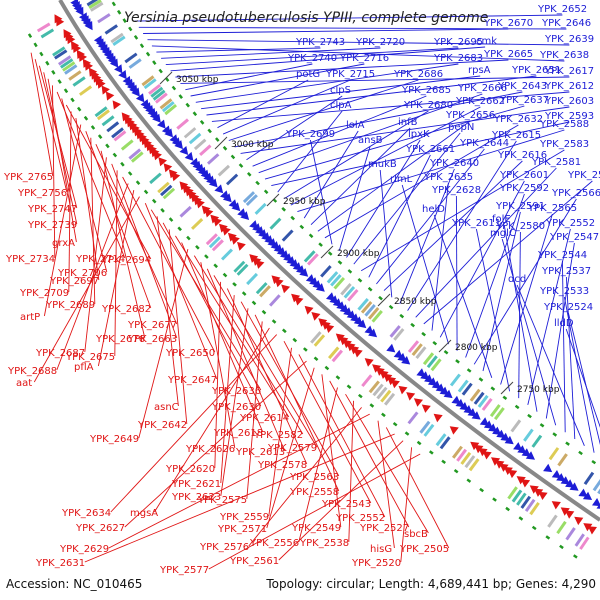 This screenshot has width=600, height=600. I want to click on reverse-gene-label: YPK_2647, so click(192, 380).